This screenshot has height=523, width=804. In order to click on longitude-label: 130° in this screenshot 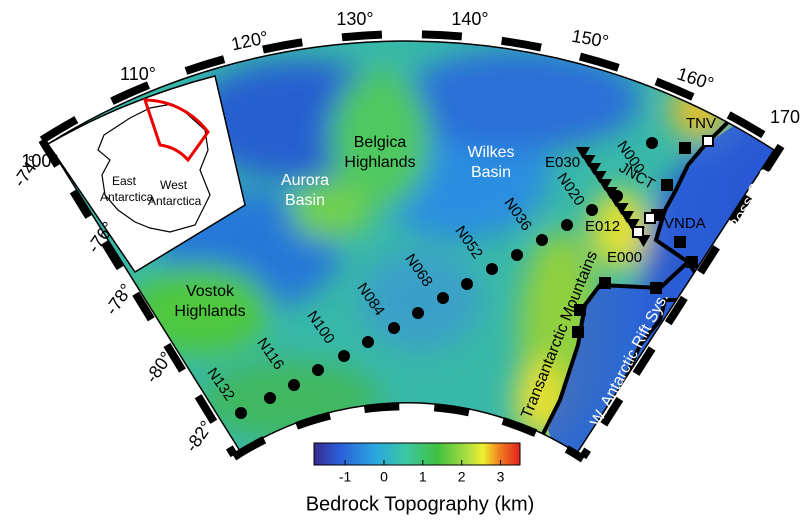, I will do `click(354, 19)`.